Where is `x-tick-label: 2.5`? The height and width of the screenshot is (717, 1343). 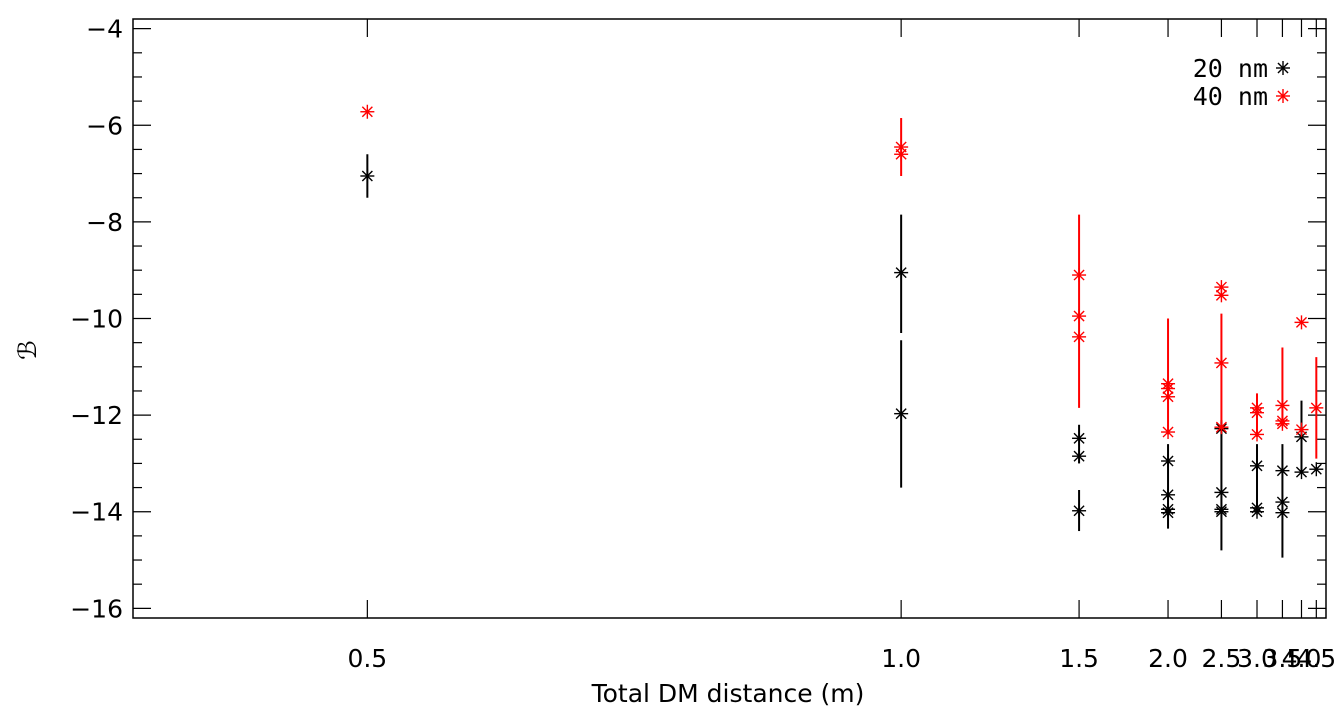
x-tick-label: 2.5 is located at coordinates (1222, 658).